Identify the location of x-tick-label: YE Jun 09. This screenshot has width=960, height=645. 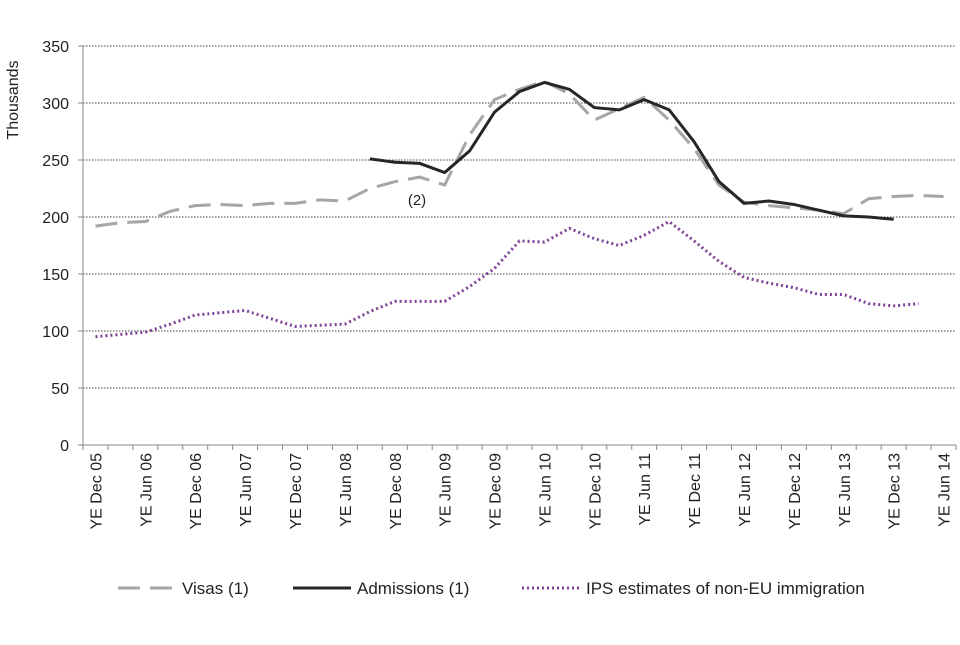
(446, 490).